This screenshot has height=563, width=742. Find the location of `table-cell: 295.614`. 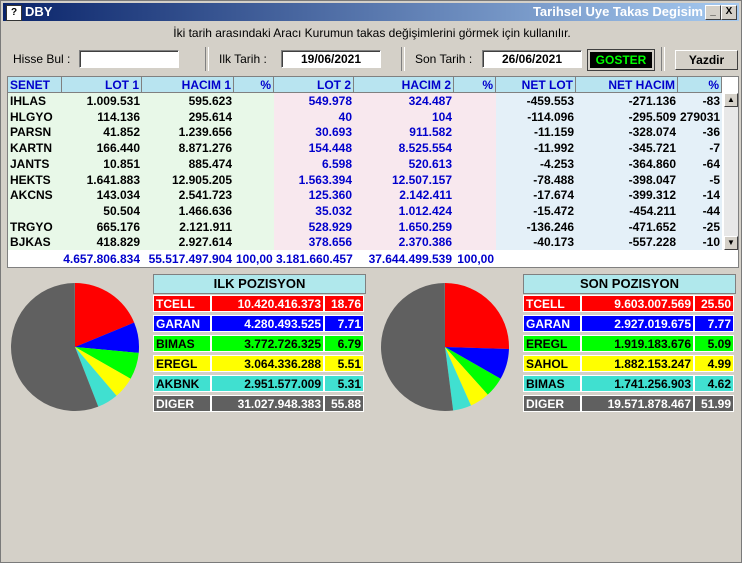

table-cell: 295.614 is located at coordinates (188, 116).